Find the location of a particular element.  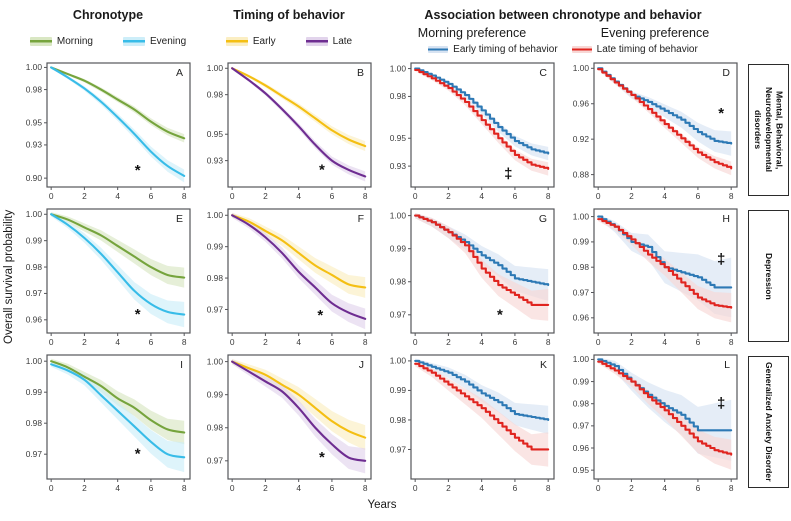

column-title-chronotype: Chronotype is located at coordinates (108, 15).